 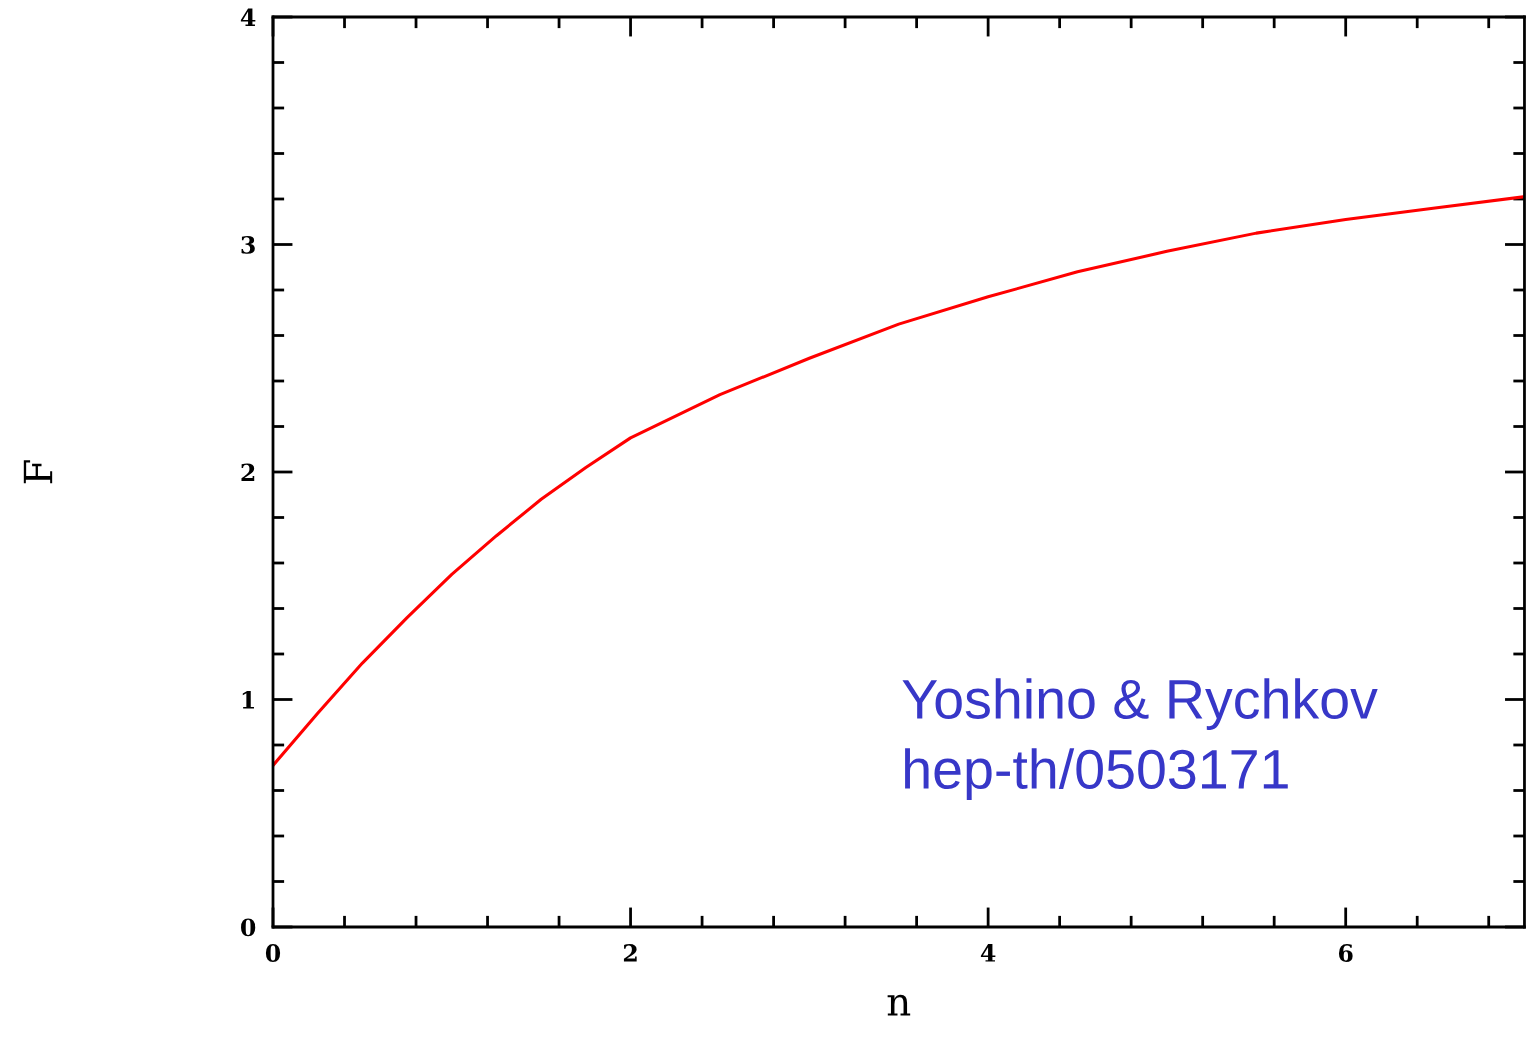 I want to click on x-tick-label: 6, so click(x=1345, y=953).